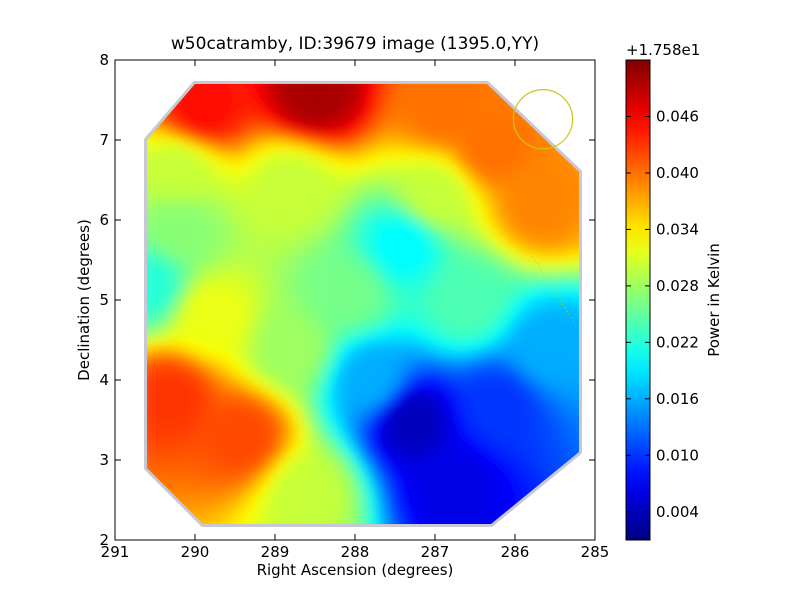  What do you see at coordinates (677, 116) in the screenshot?
I see `colorbar-tick-label: 0.046` at bounding box center [677, 116].